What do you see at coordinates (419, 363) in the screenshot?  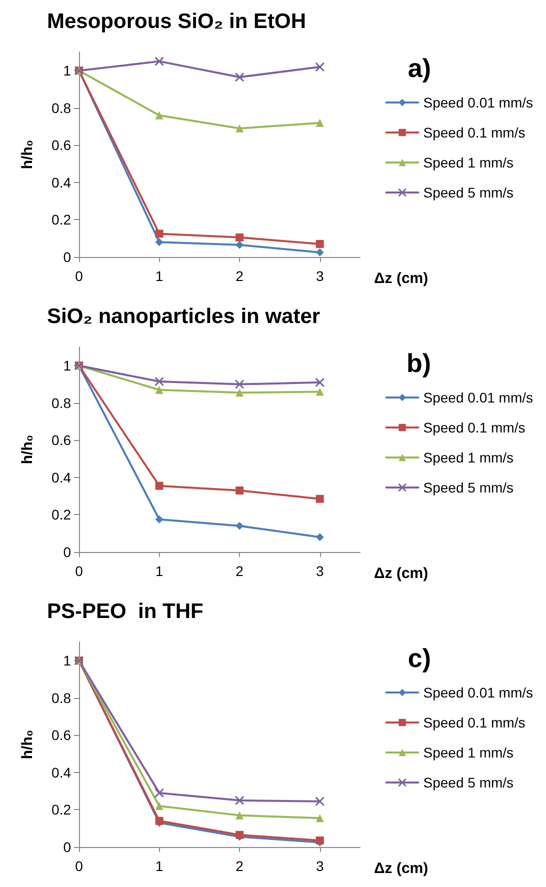 I see `text: b)` at bounding box center [419, 363].